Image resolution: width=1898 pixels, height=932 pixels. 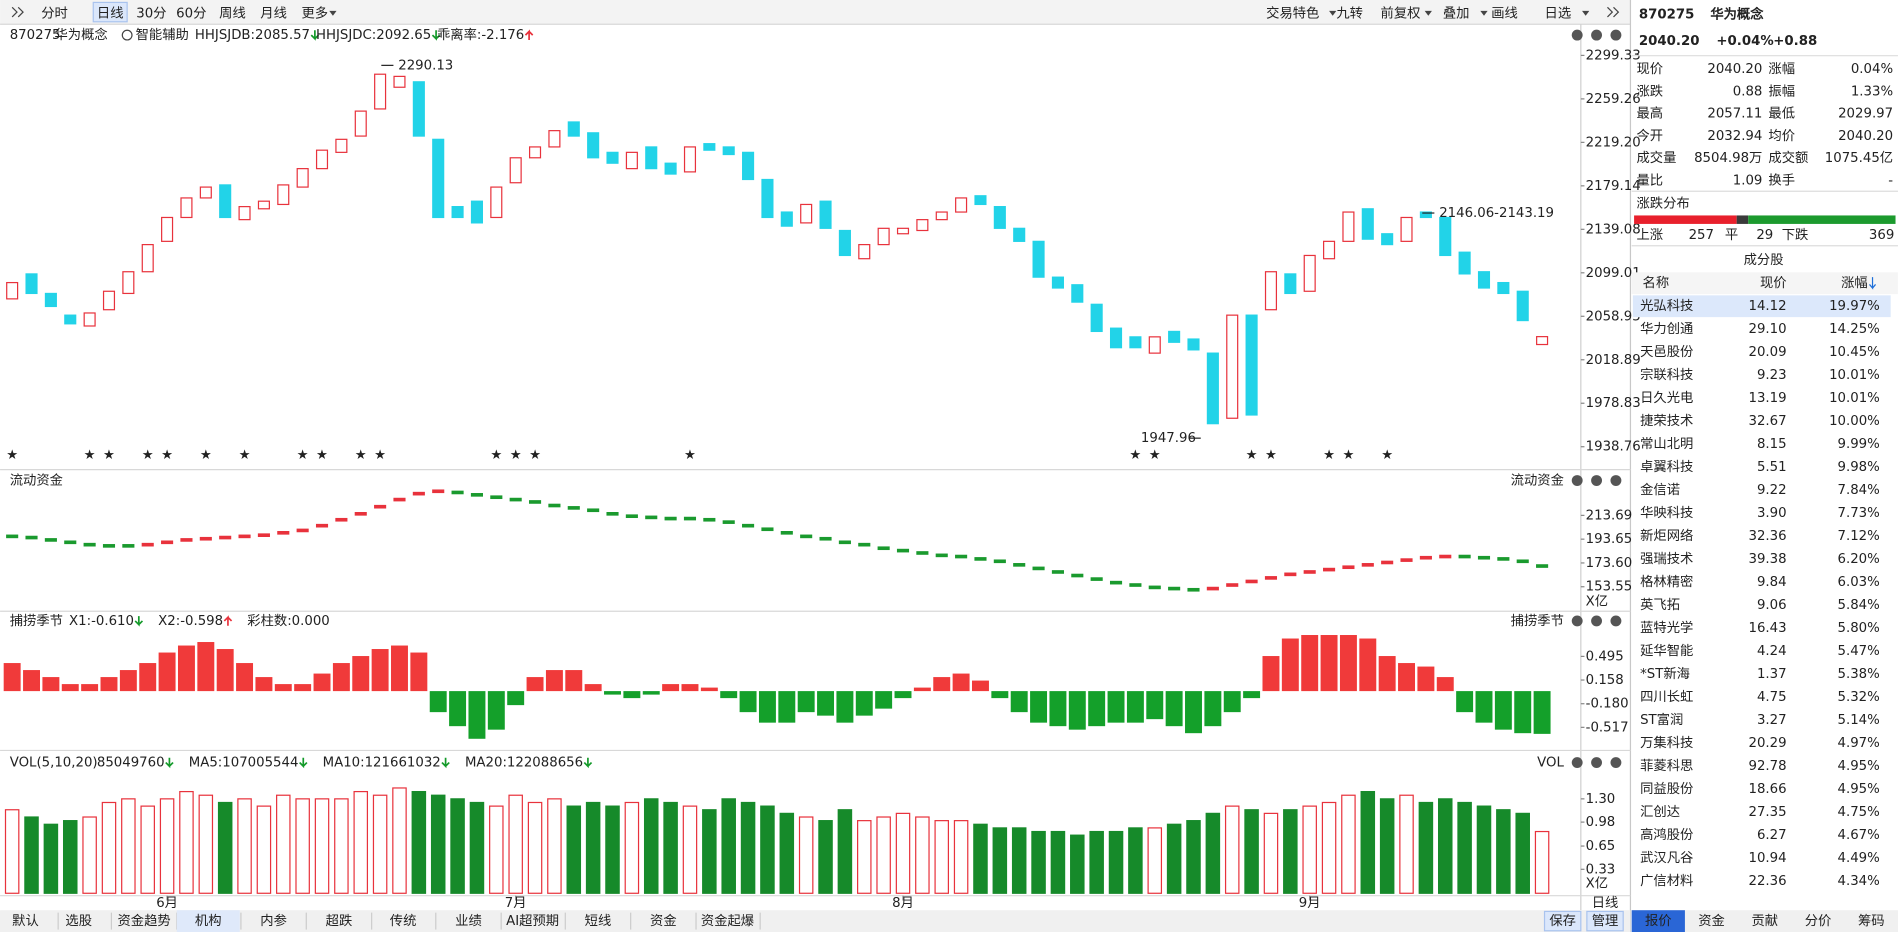 What do you see at coordinates (25, 921) in the screenshot?
I see `tab: 默认` at bounding box center [25, 921].